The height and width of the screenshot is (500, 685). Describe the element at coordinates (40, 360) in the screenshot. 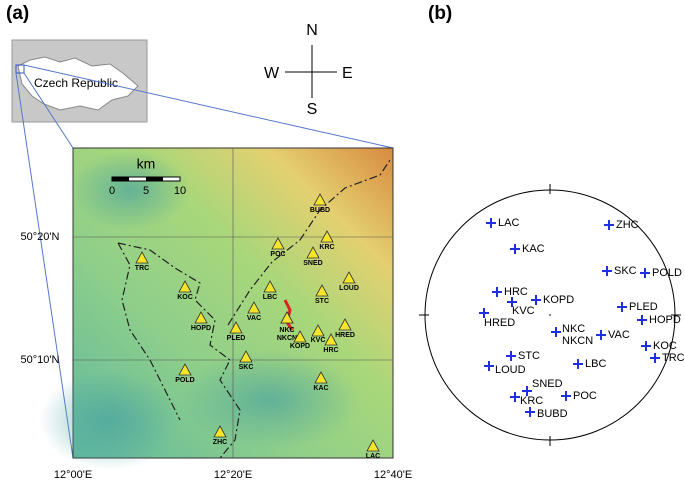

I see `lat-label: 50°10'N` at that location.